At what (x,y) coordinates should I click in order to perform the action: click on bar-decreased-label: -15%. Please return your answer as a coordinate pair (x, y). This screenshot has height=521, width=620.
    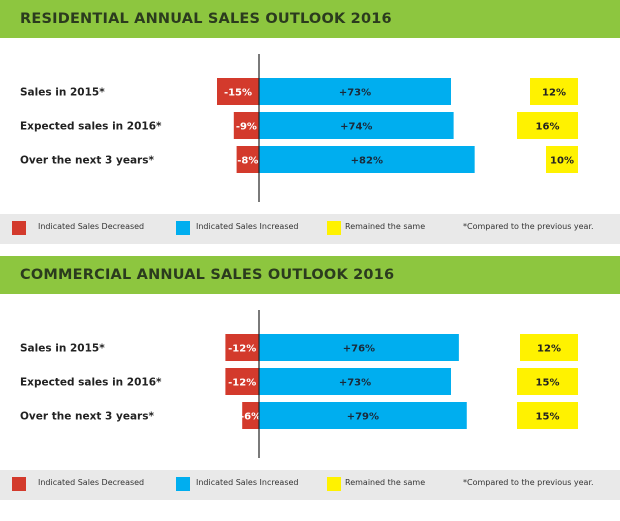
    Looking at the image, I should click on (238, 93).